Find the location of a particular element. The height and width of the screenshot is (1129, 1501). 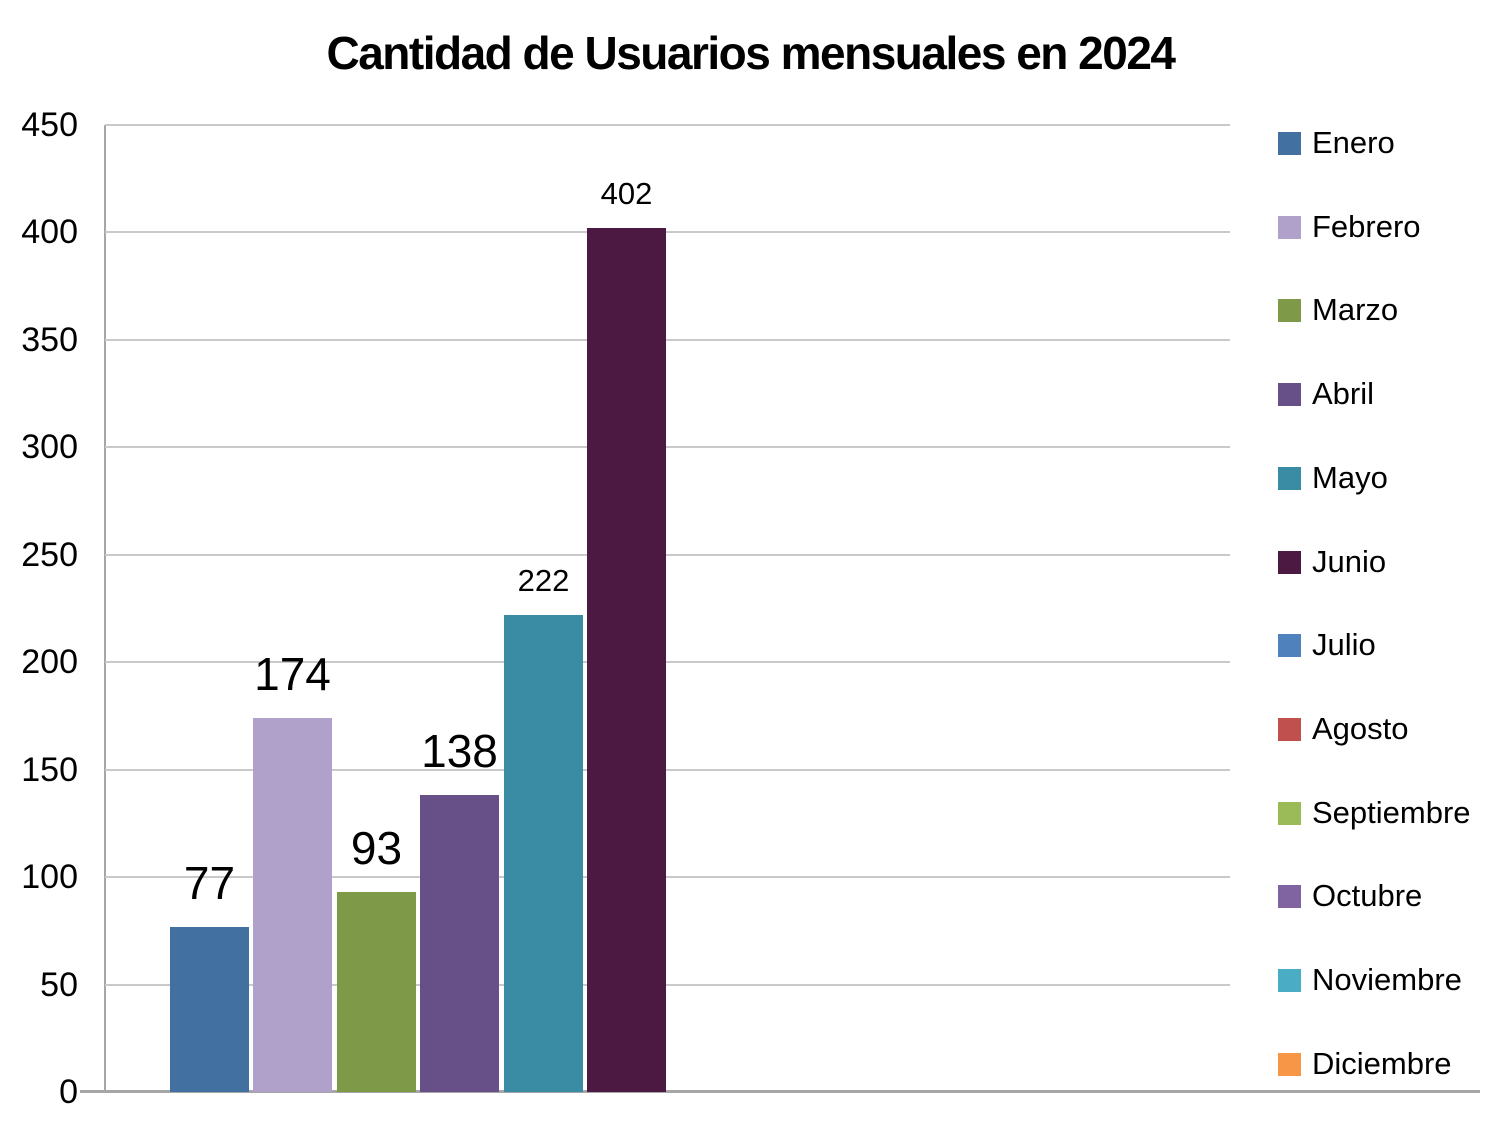

legend-label-marzo: Marzo is located at coordinates (1355, 309).